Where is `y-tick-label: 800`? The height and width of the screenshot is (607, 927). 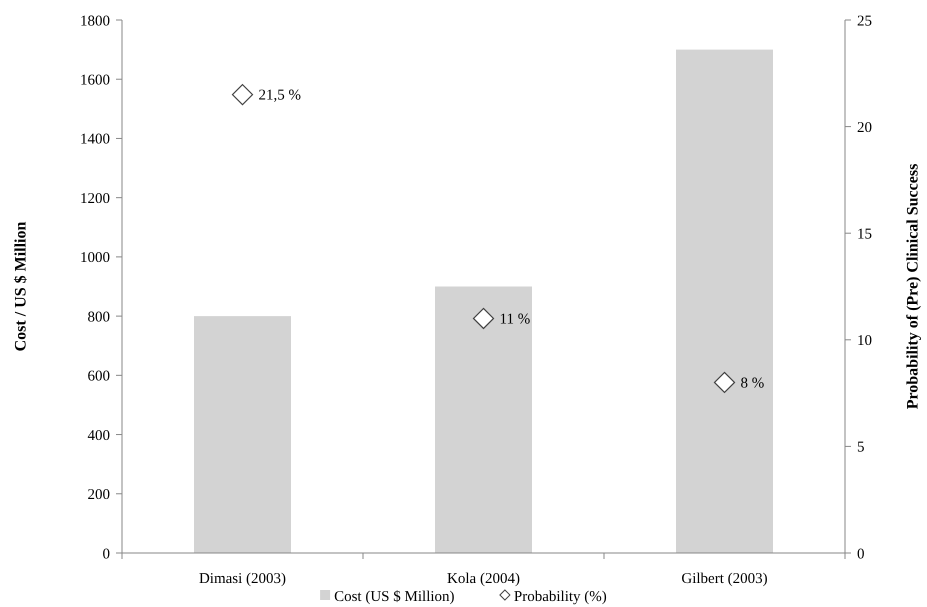 y-tick-label: 800 is located at coordinates (99, 317).